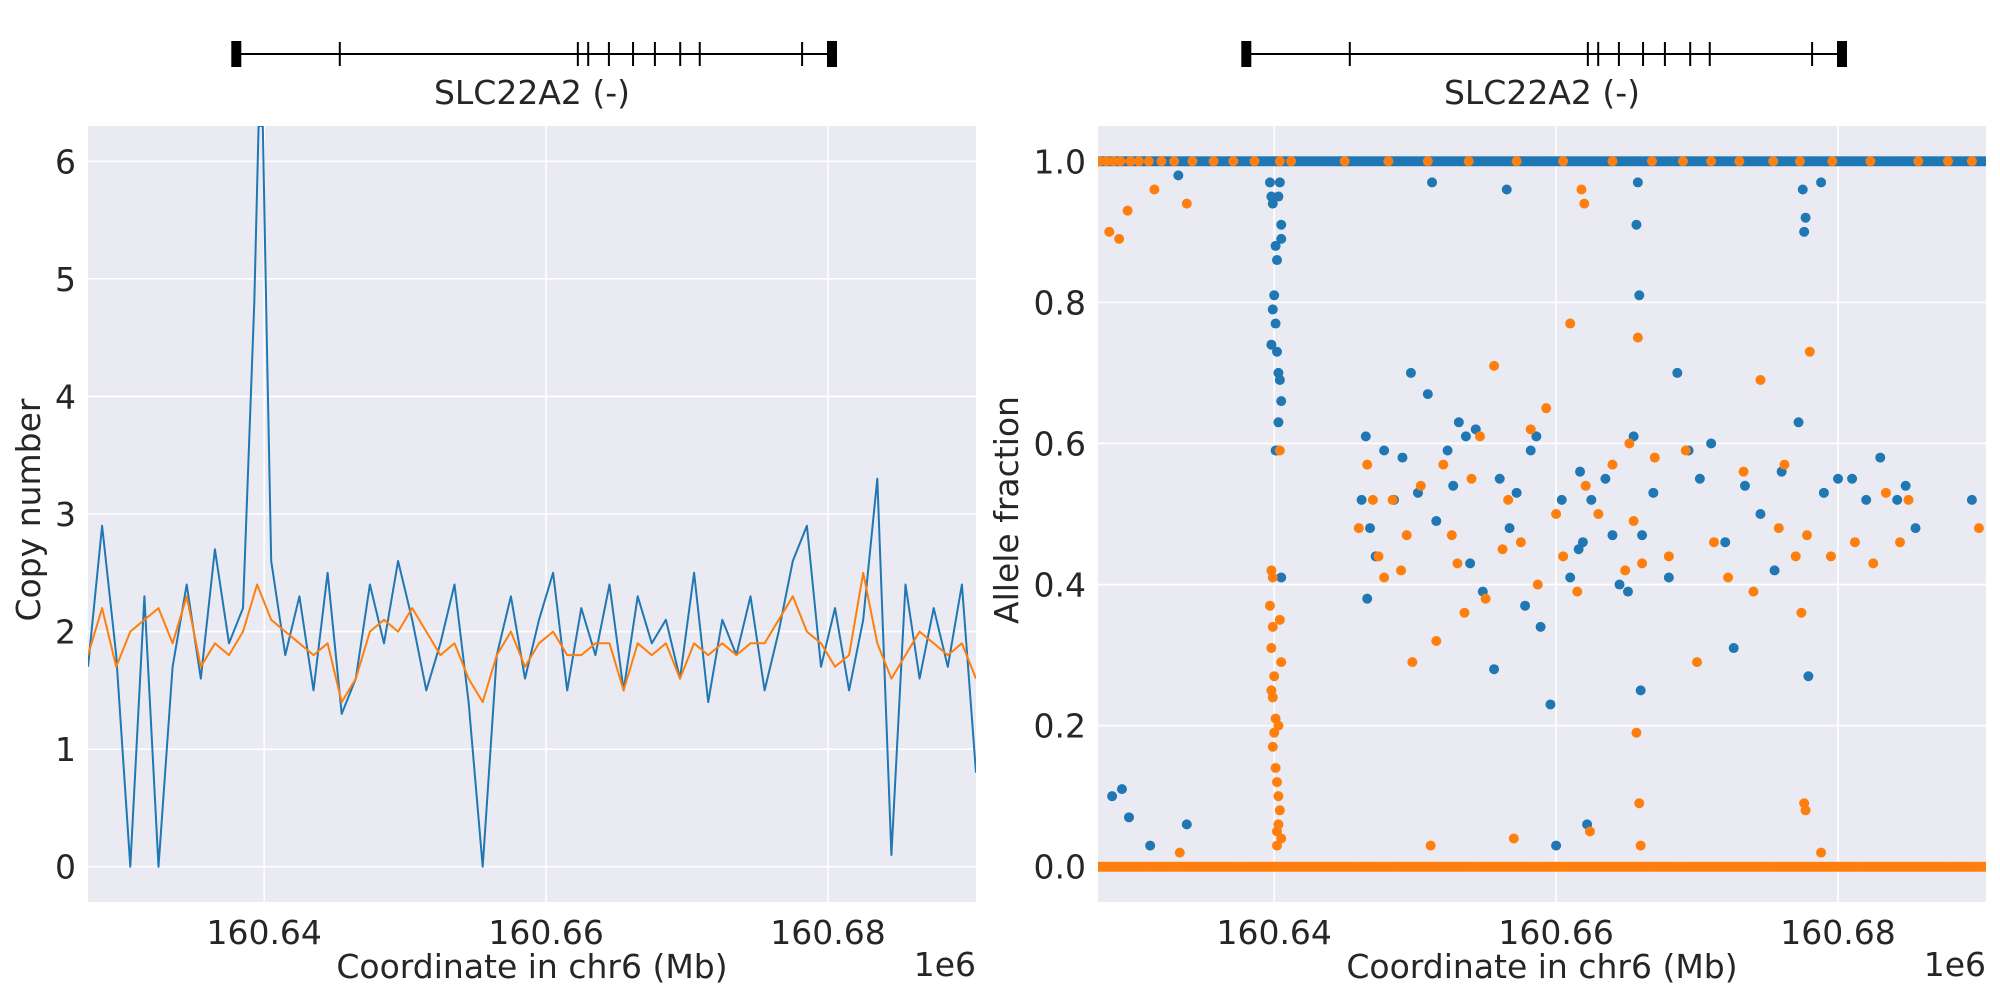 This screenshot has height=1000, width=2000. I want to click on y-tick-label: 0.8, so click(1060, 302).